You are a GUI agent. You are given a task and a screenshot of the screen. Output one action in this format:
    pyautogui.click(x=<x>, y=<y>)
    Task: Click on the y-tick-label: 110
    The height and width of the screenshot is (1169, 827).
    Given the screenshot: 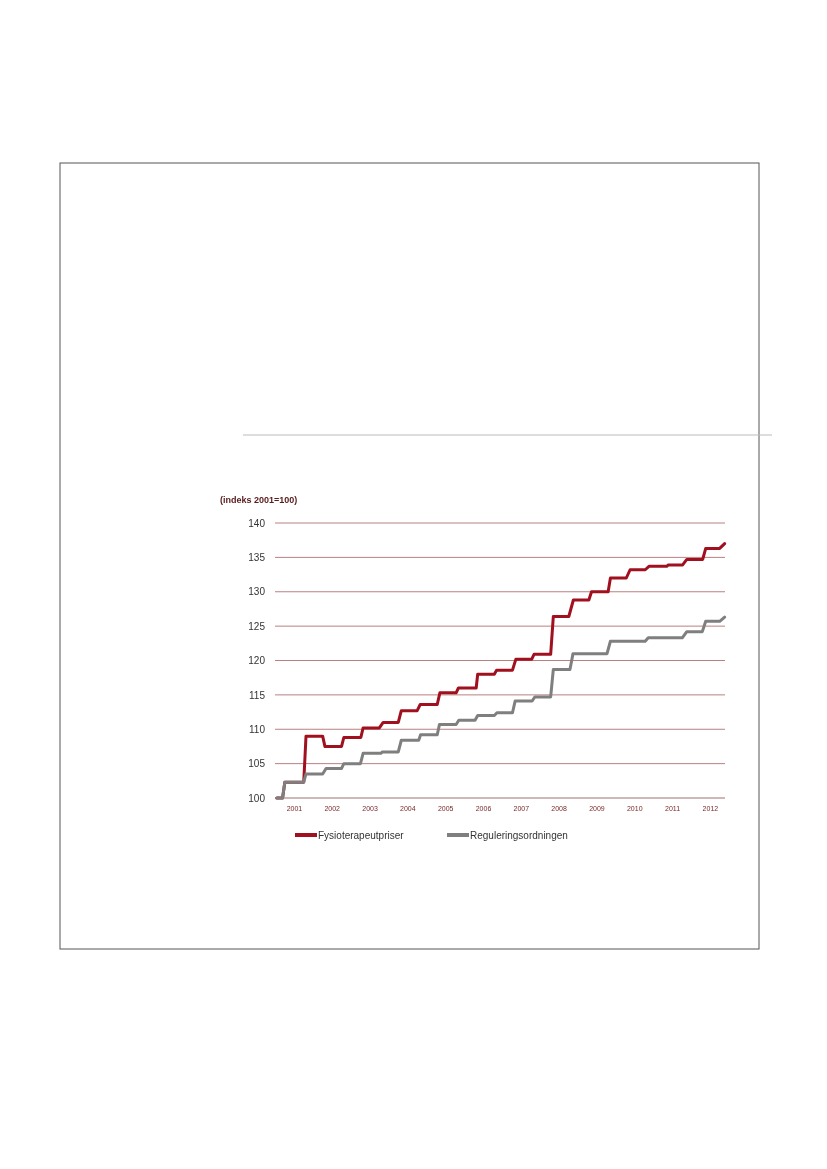 What is the action you would take?
    pyautogui.click(x=257, y=729)
    